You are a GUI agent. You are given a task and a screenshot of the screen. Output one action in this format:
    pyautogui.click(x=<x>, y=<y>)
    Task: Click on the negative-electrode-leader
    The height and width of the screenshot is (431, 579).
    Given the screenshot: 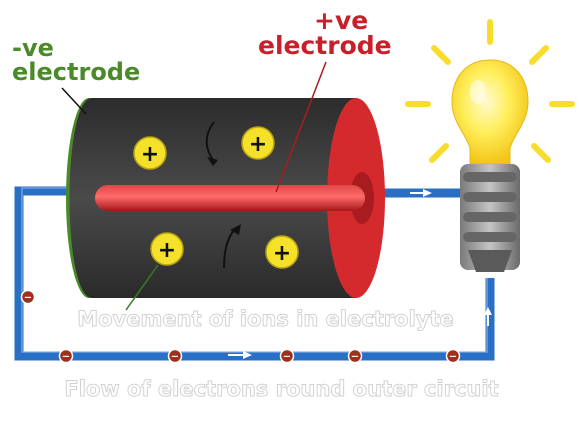 What is the action you would take?
    pyautogui.click(x=74, y=101)
    